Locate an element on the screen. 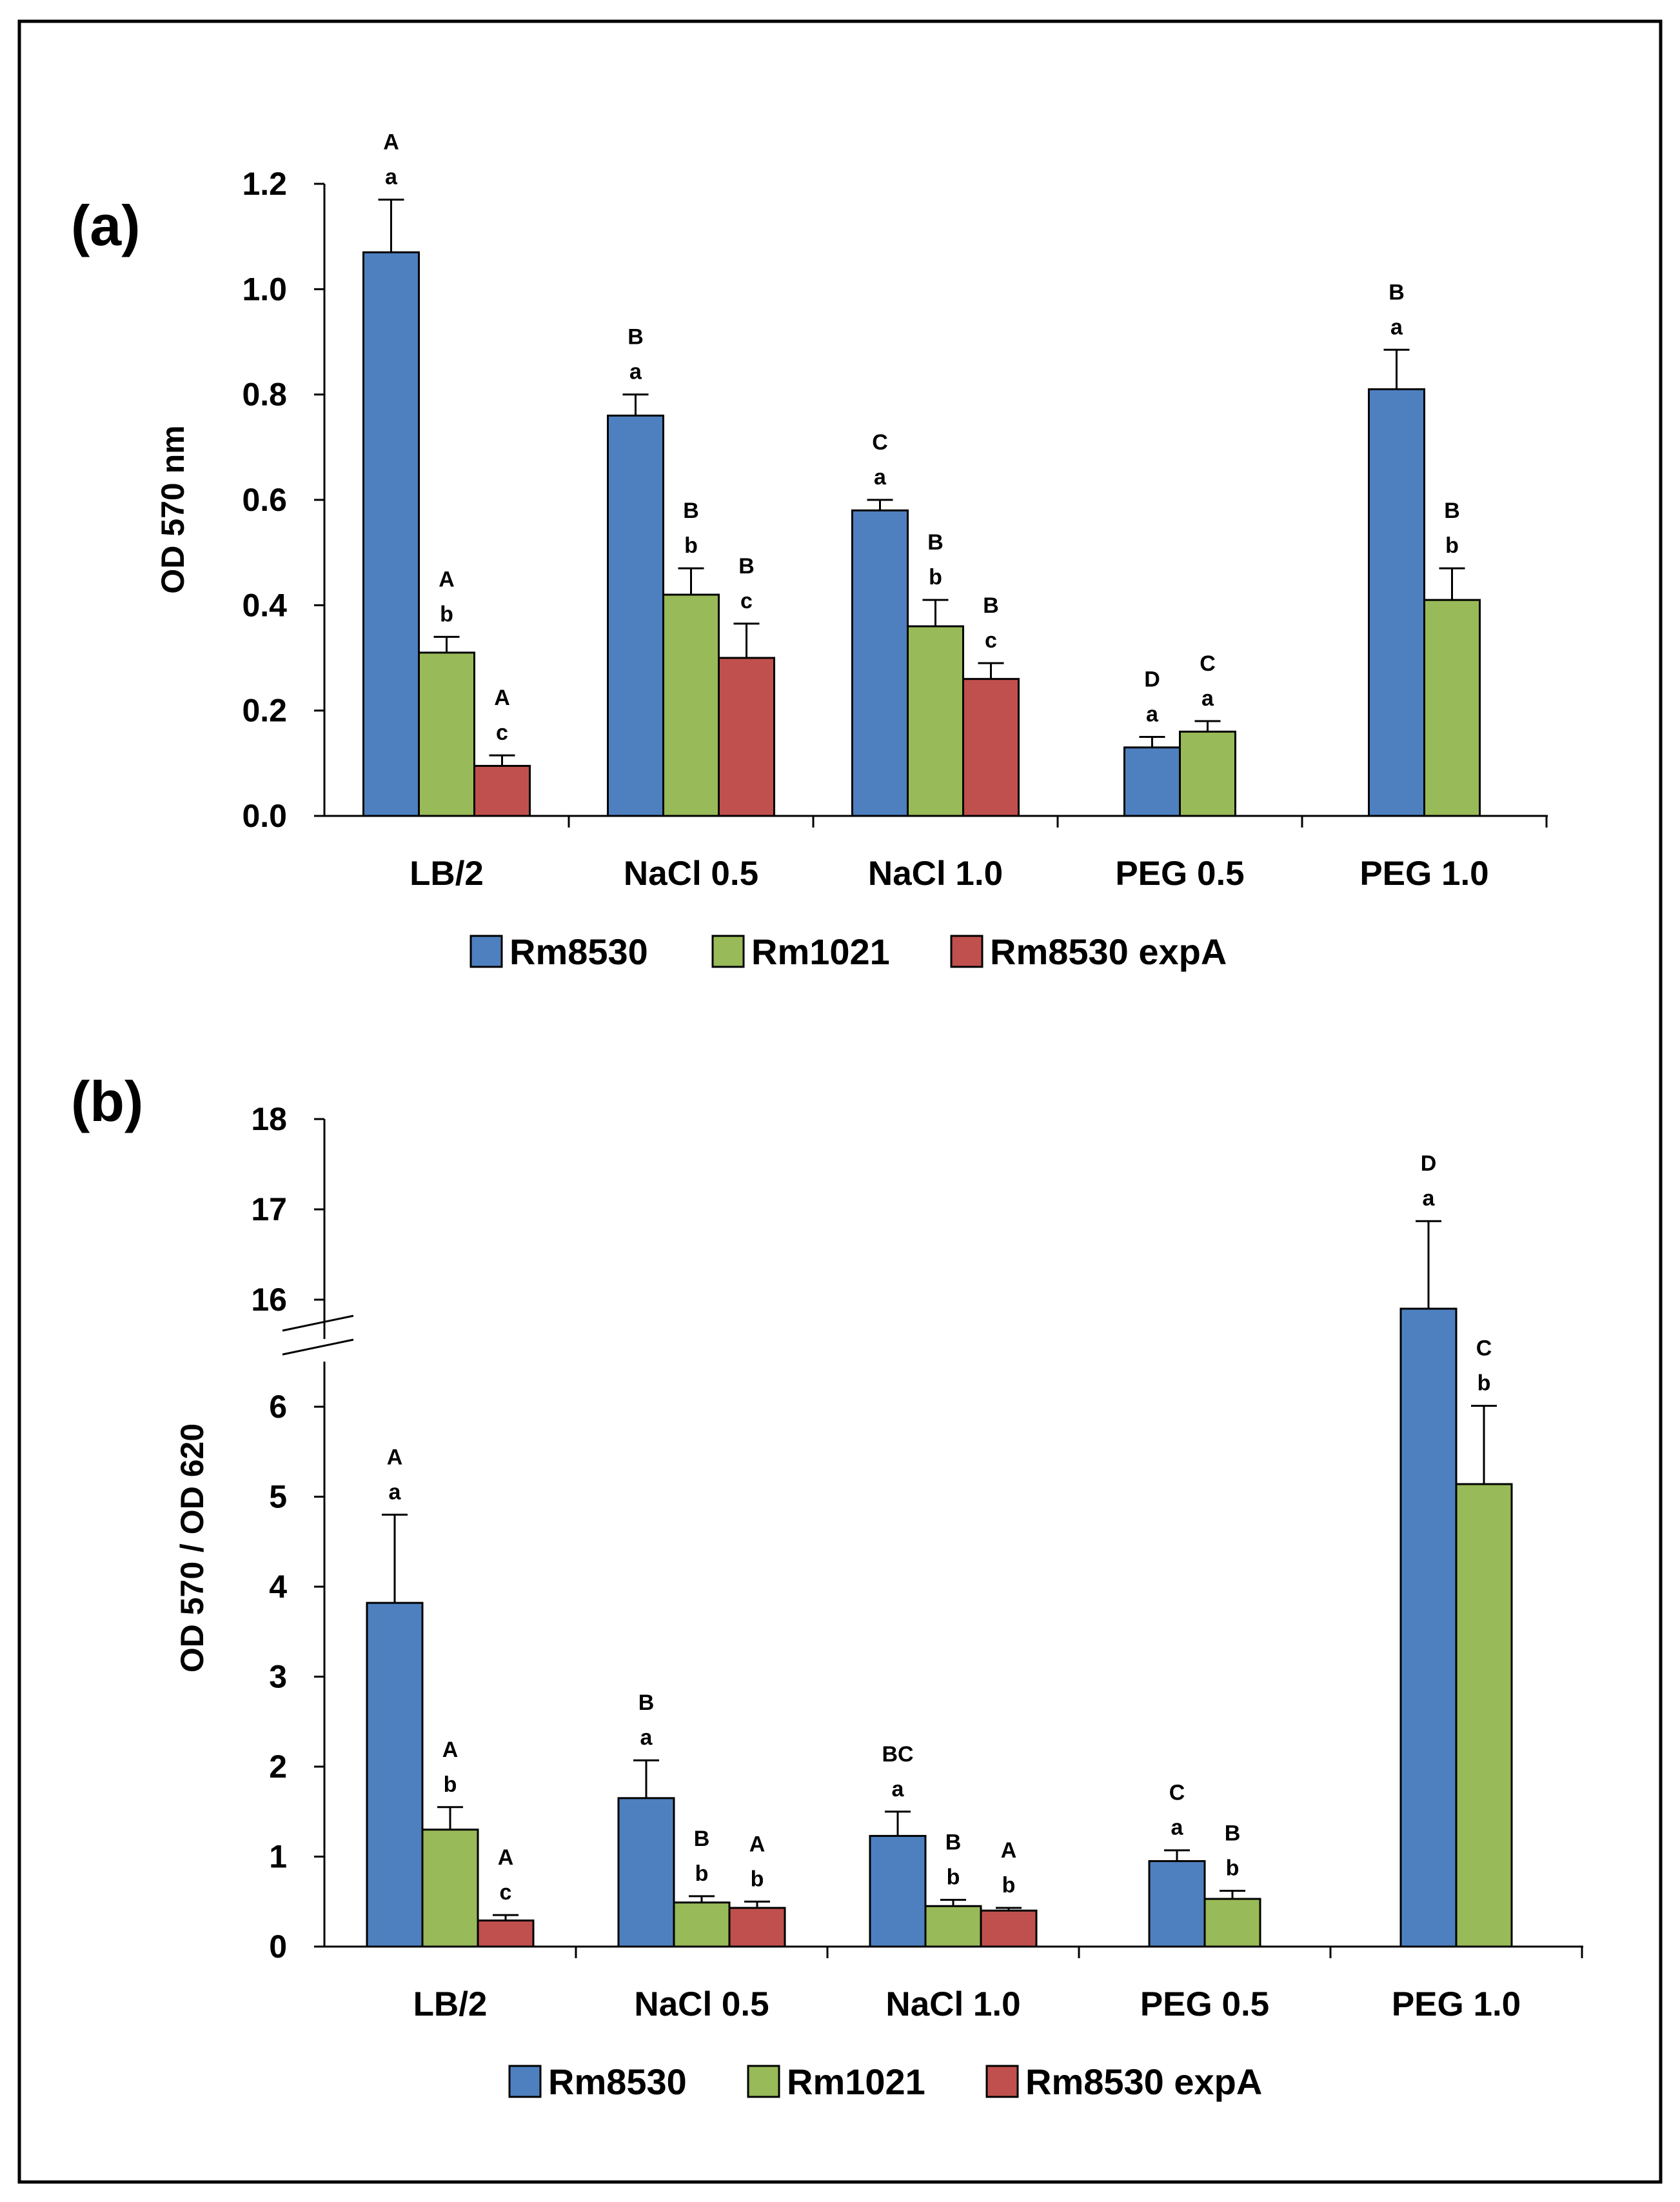 This screenshot has height=2202, width=1680. y-tick-label: 16 is located at coordinates (269, 1300).